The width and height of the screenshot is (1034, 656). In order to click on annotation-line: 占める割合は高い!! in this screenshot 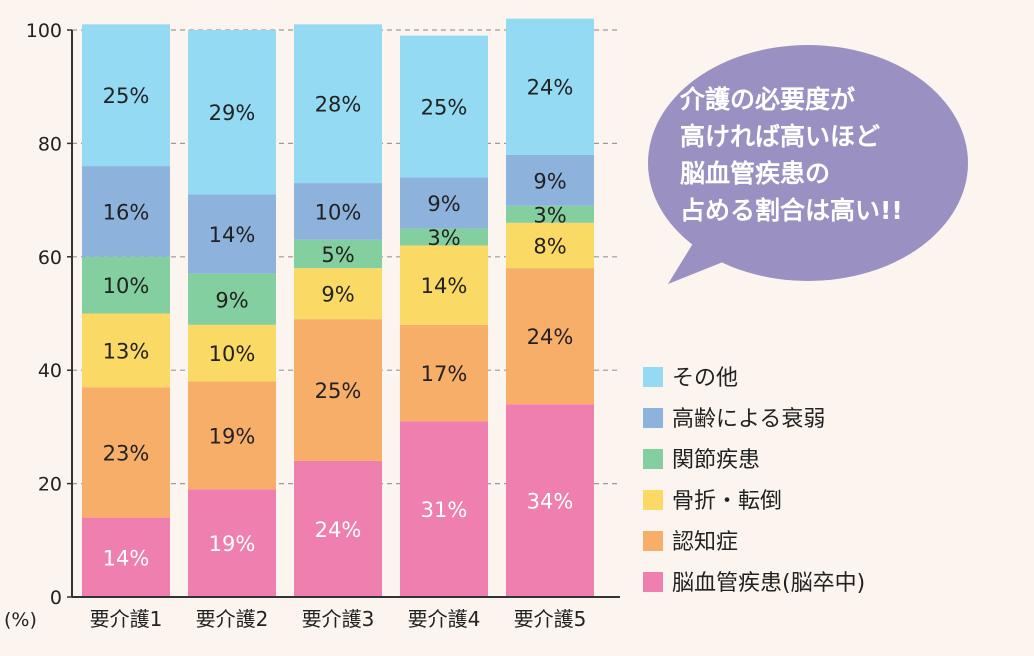, I will do `click(791, 210)`.